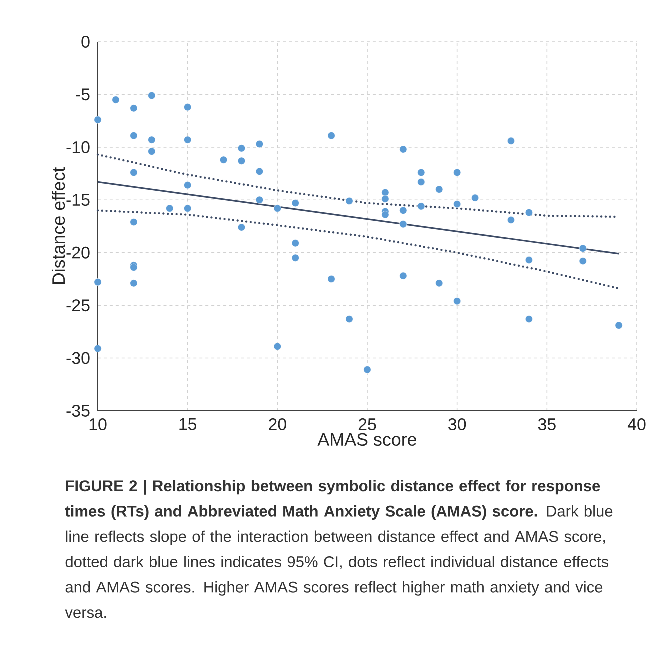 Image resolution: width=655 pixels, height=668 pixels. What do you see at coordinates (78, 200) in the screenshot?
I see `y-tick-label: -15` at bounding box center [78, 200].